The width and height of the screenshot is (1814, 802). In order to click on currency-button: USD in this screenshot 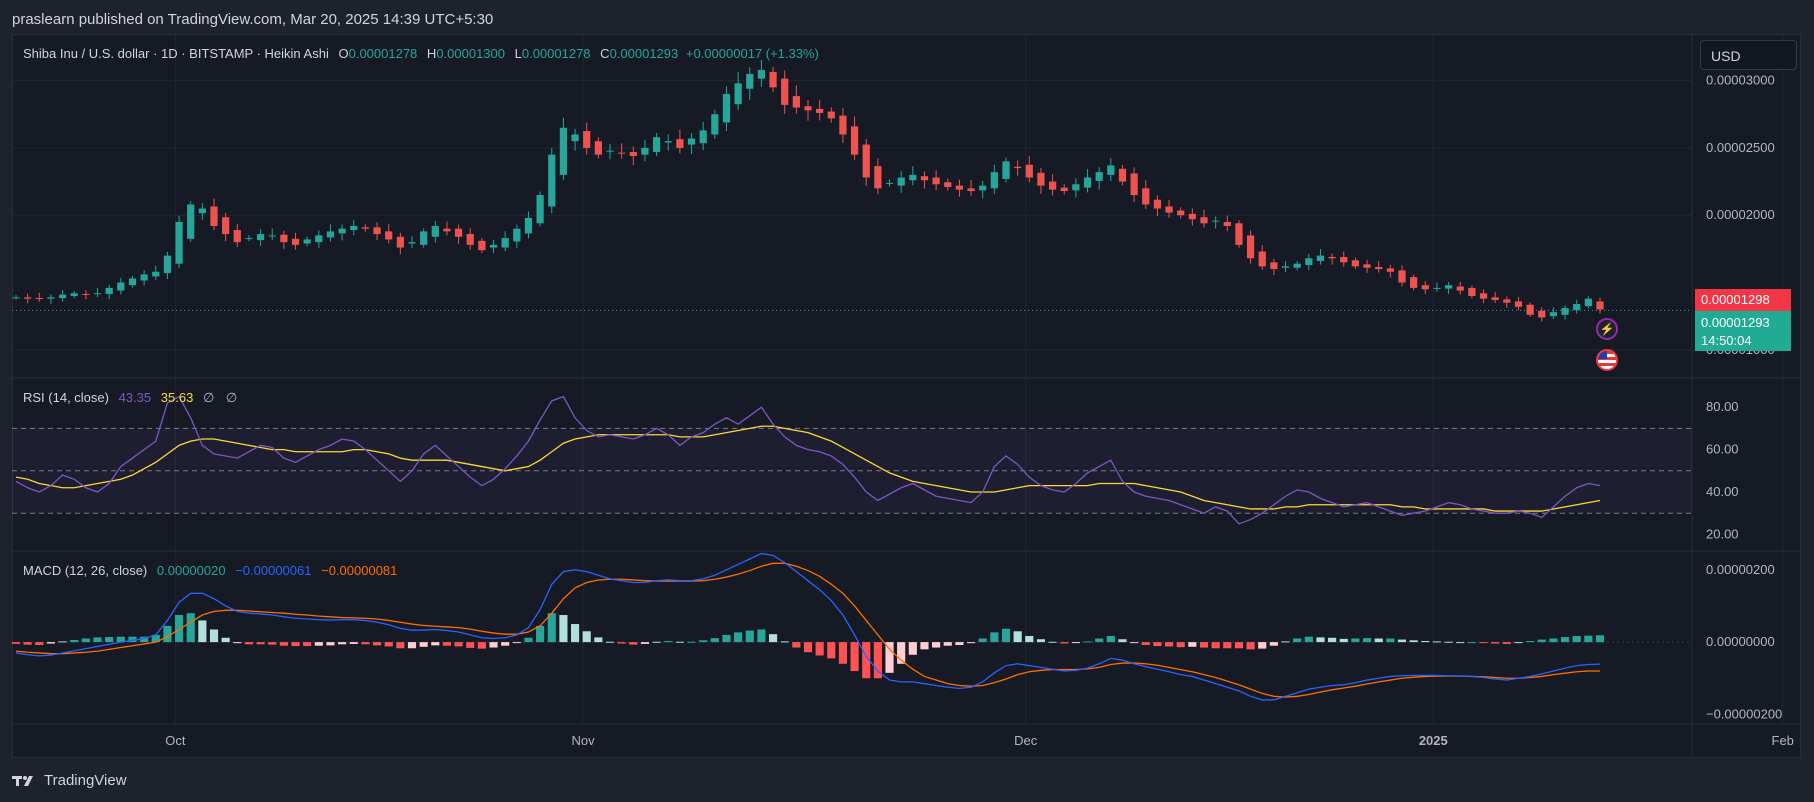, I will do `click(1748, 55)`.